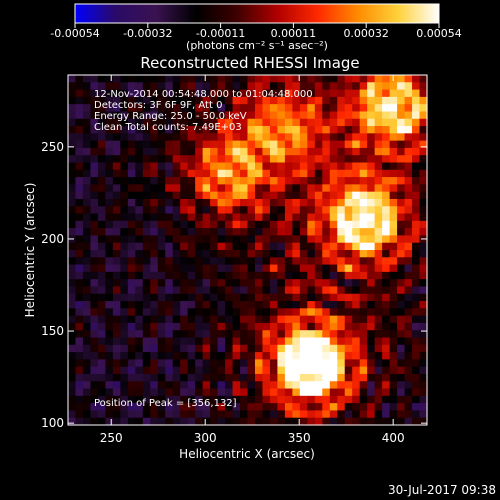 This screenshot has width=500, height=500. Describe the element at coordinates (203, 94) in the screenshot. I see `annotation-line: 12-Nov-2014 00:54:48.000 to 01:04:48.000` at that location.